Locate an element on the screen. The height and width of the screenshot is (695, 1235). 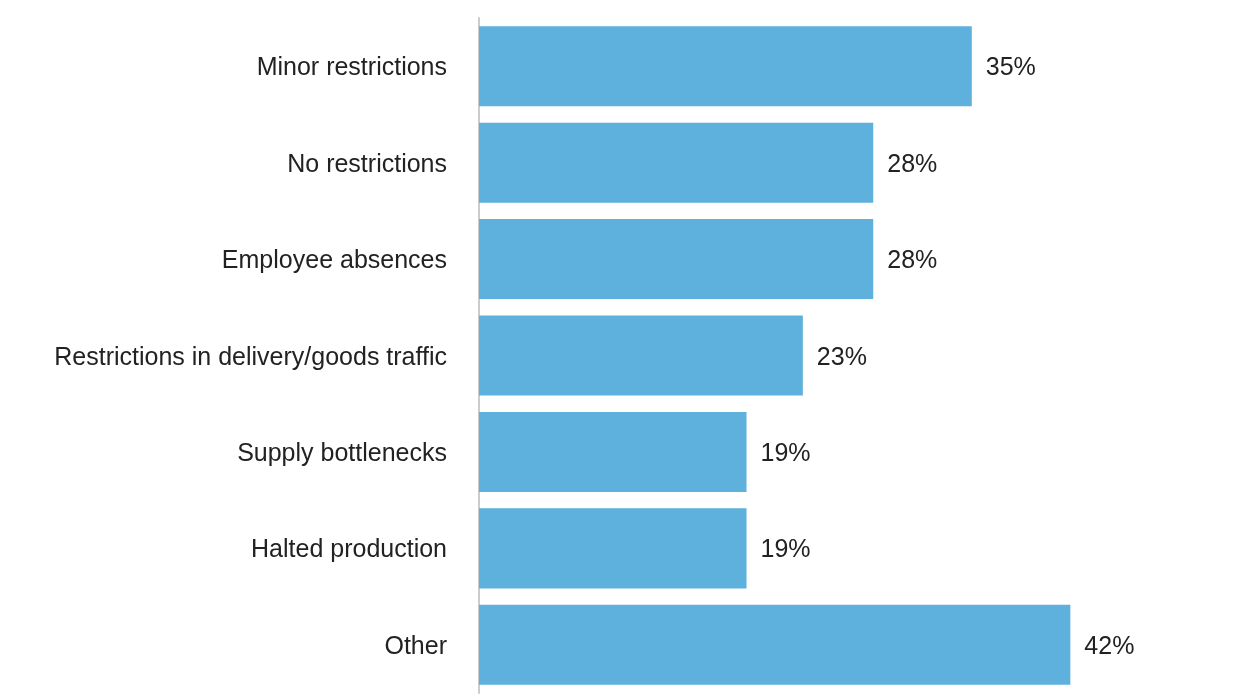
y-tick-label: No restrictions is located at coordinates (367, 162).